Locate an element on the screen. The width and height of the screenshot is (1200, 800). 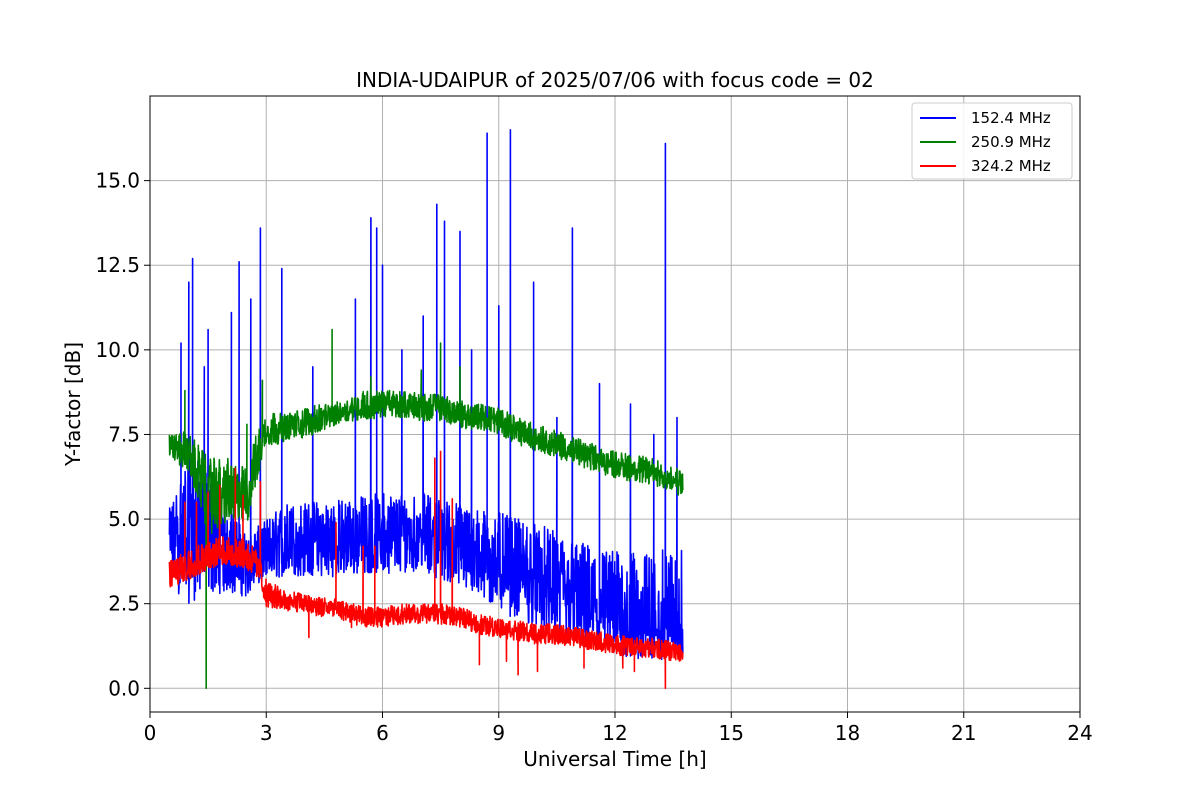
y-tick-label: 10.0 is located at coordinates (117, 350).